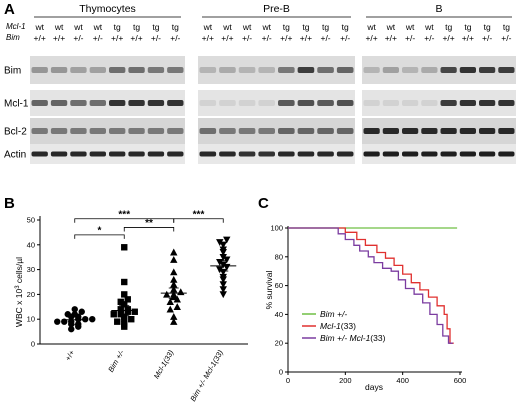 This screenshot has width=520, height=412. What do you see at coordinates (370, 285) in the screenshot?
I see `survival-curve` at bounding box center [370, 285].